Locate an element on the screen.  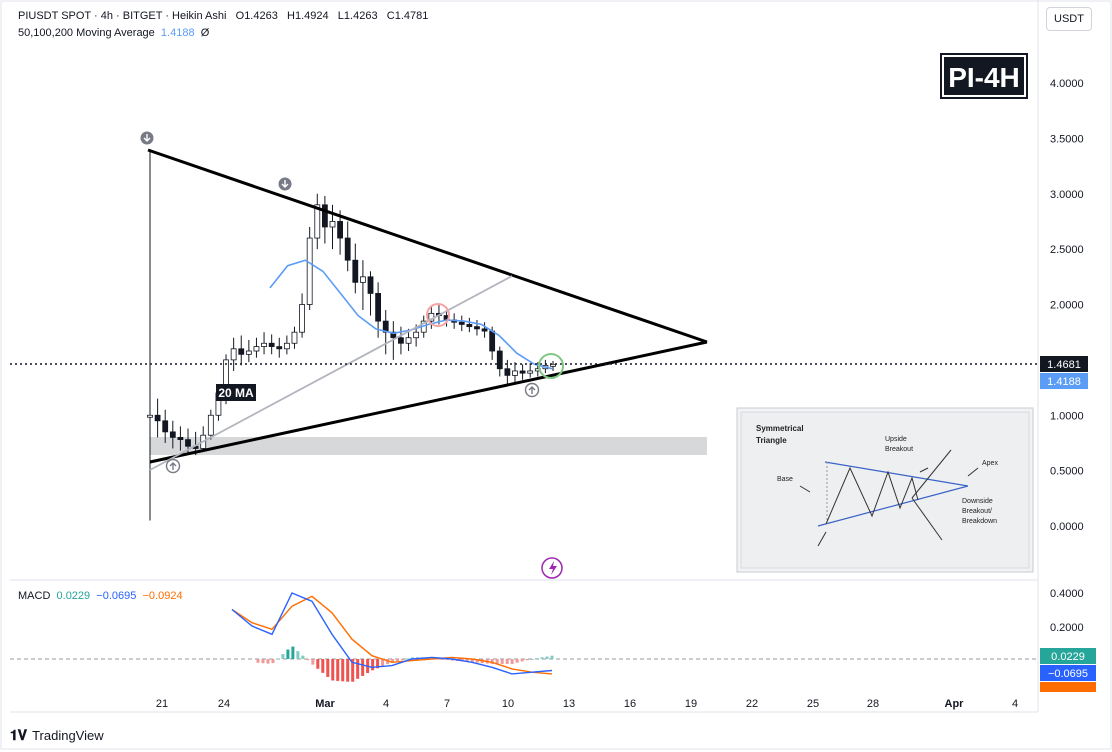
time-tick-label: 24 is located at coordinates (224, 704).